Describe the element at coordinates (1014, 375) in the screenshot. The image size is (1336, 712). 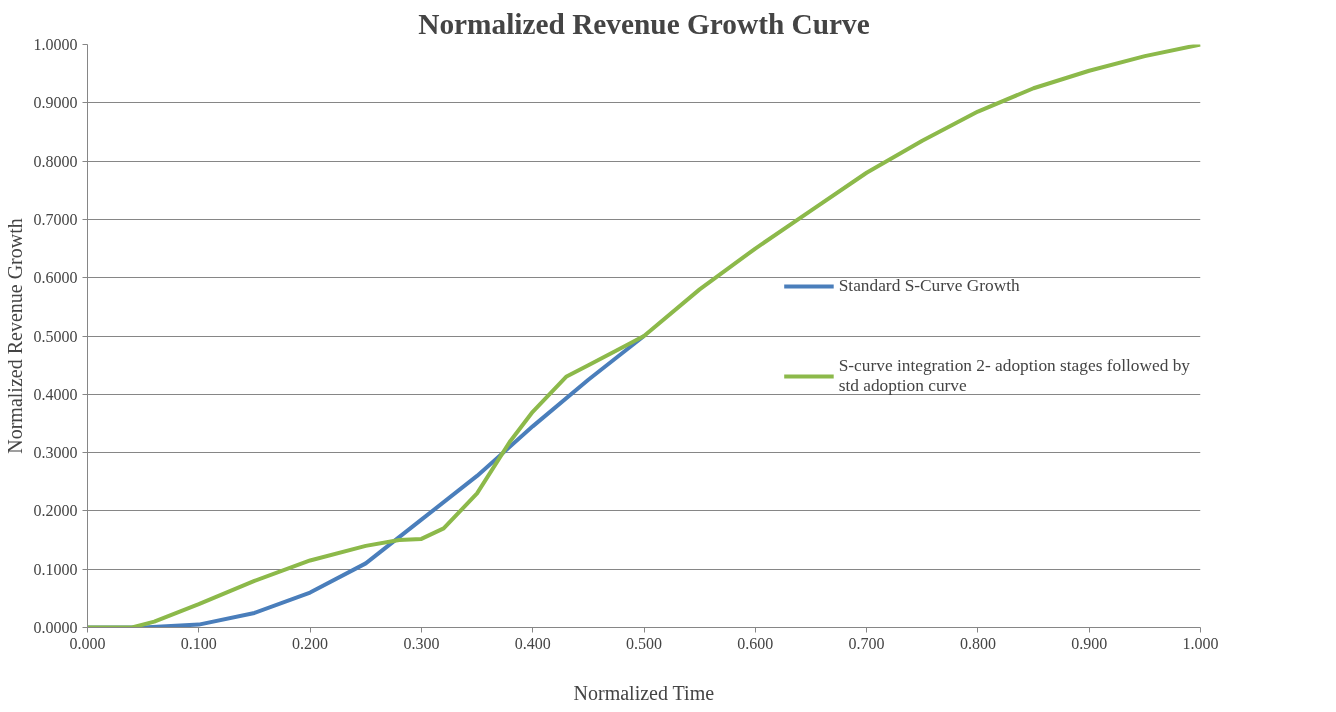
I see `legend-label: S-curve integration 2- adoption stages followed by std adoption curve` at that location.